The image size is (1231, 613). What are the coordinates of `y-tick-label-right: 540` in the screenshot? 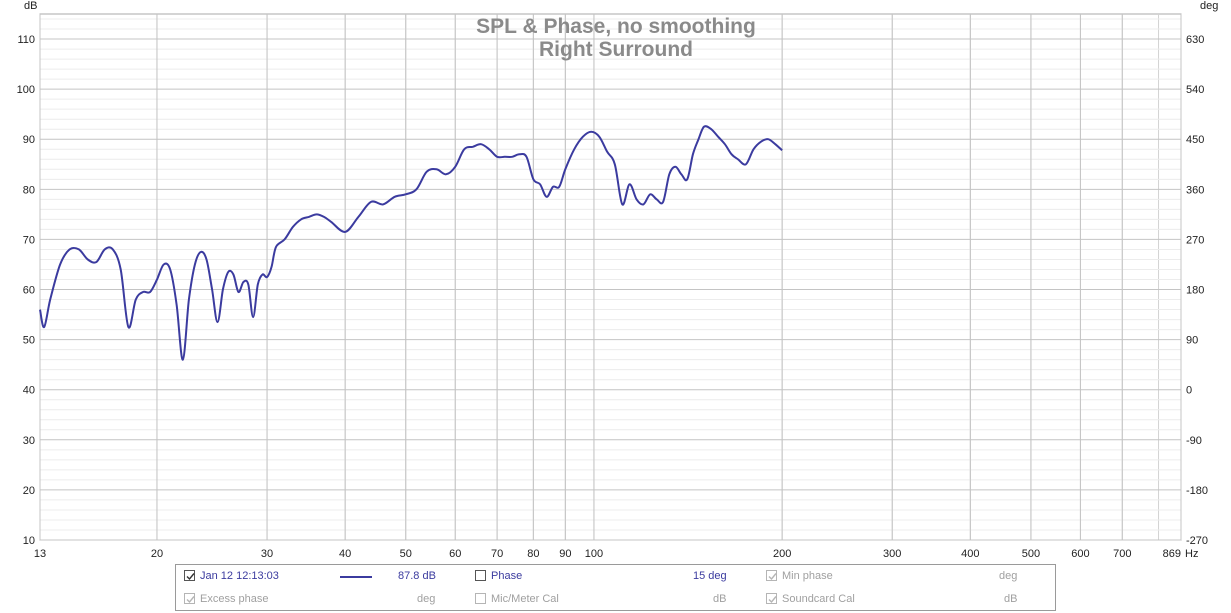 It's located at (1195, 90).